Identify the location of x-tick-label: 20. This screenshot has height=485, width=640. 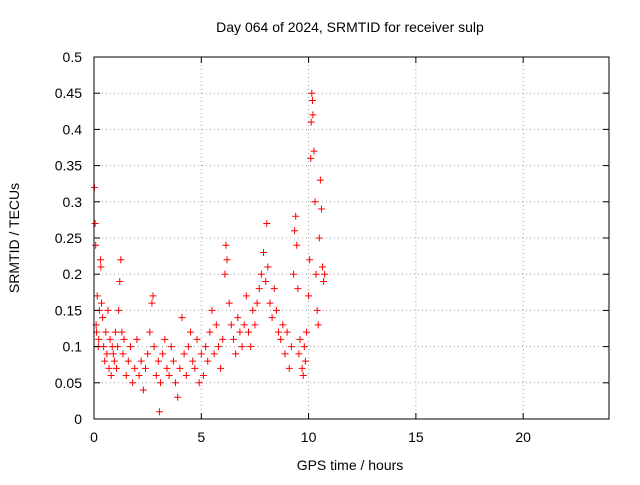
(523, 437).